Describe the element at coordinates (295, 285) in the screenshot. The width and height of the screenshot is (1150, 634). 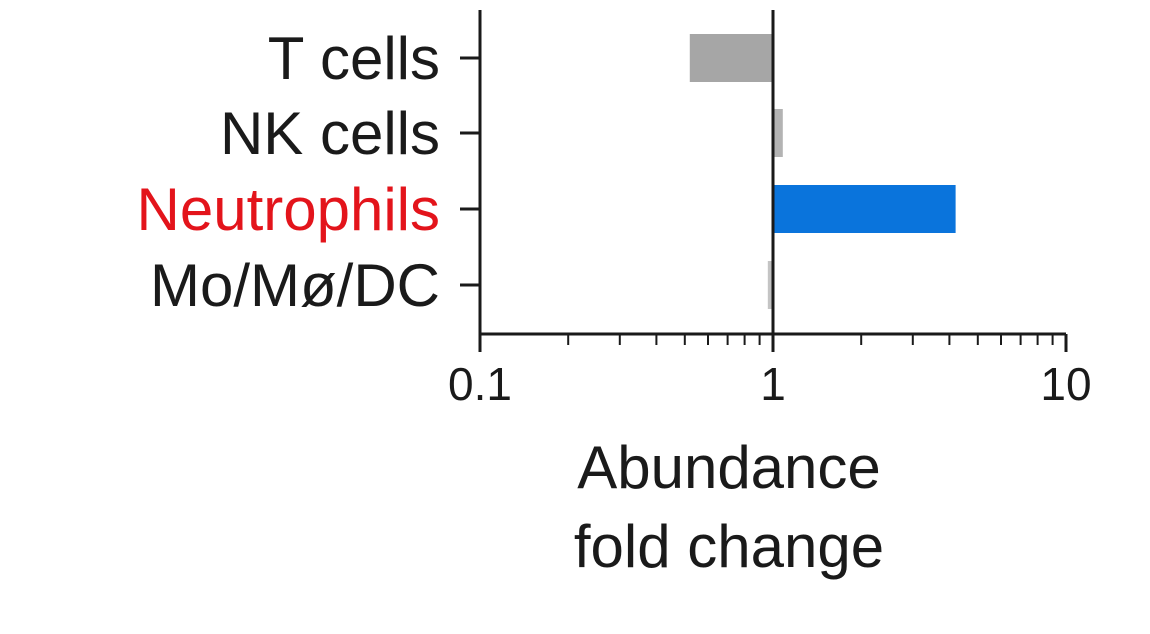
I see `category-label-mo-m-dc: Mo/Mø/DC` at that location.